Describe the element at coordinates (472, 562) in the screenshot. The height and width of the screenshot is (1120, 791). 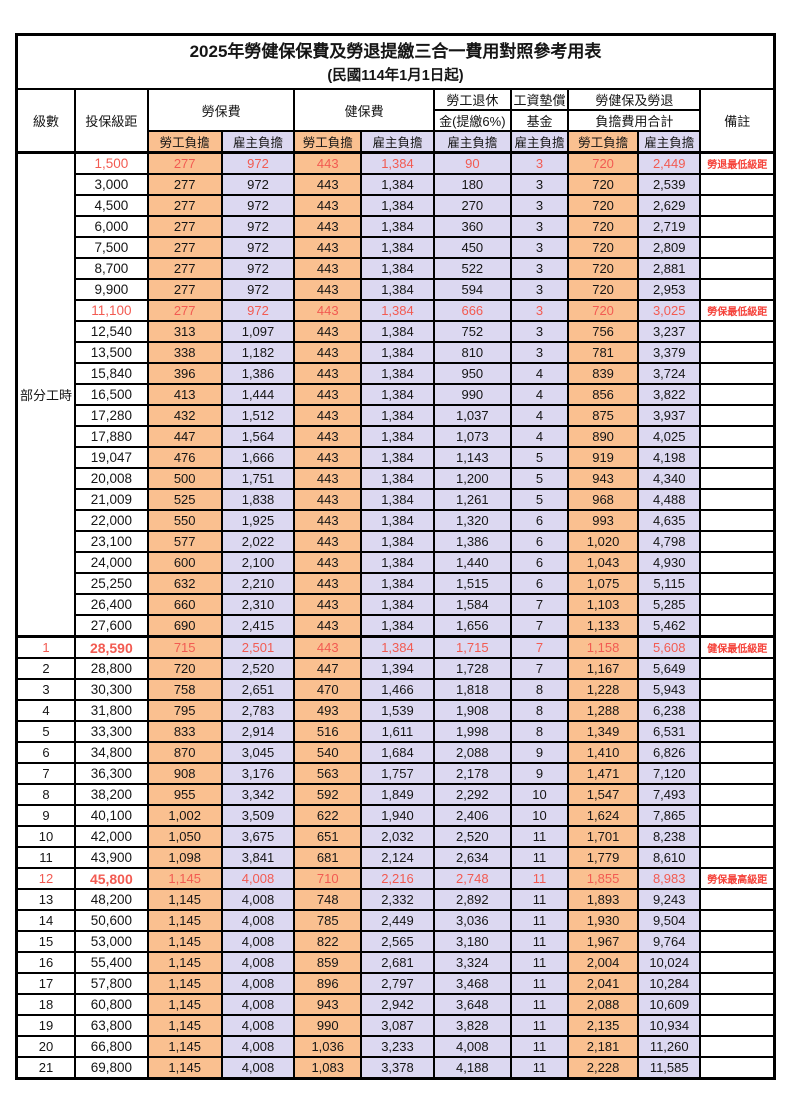
I see `value-cell: 1,440` at that location.